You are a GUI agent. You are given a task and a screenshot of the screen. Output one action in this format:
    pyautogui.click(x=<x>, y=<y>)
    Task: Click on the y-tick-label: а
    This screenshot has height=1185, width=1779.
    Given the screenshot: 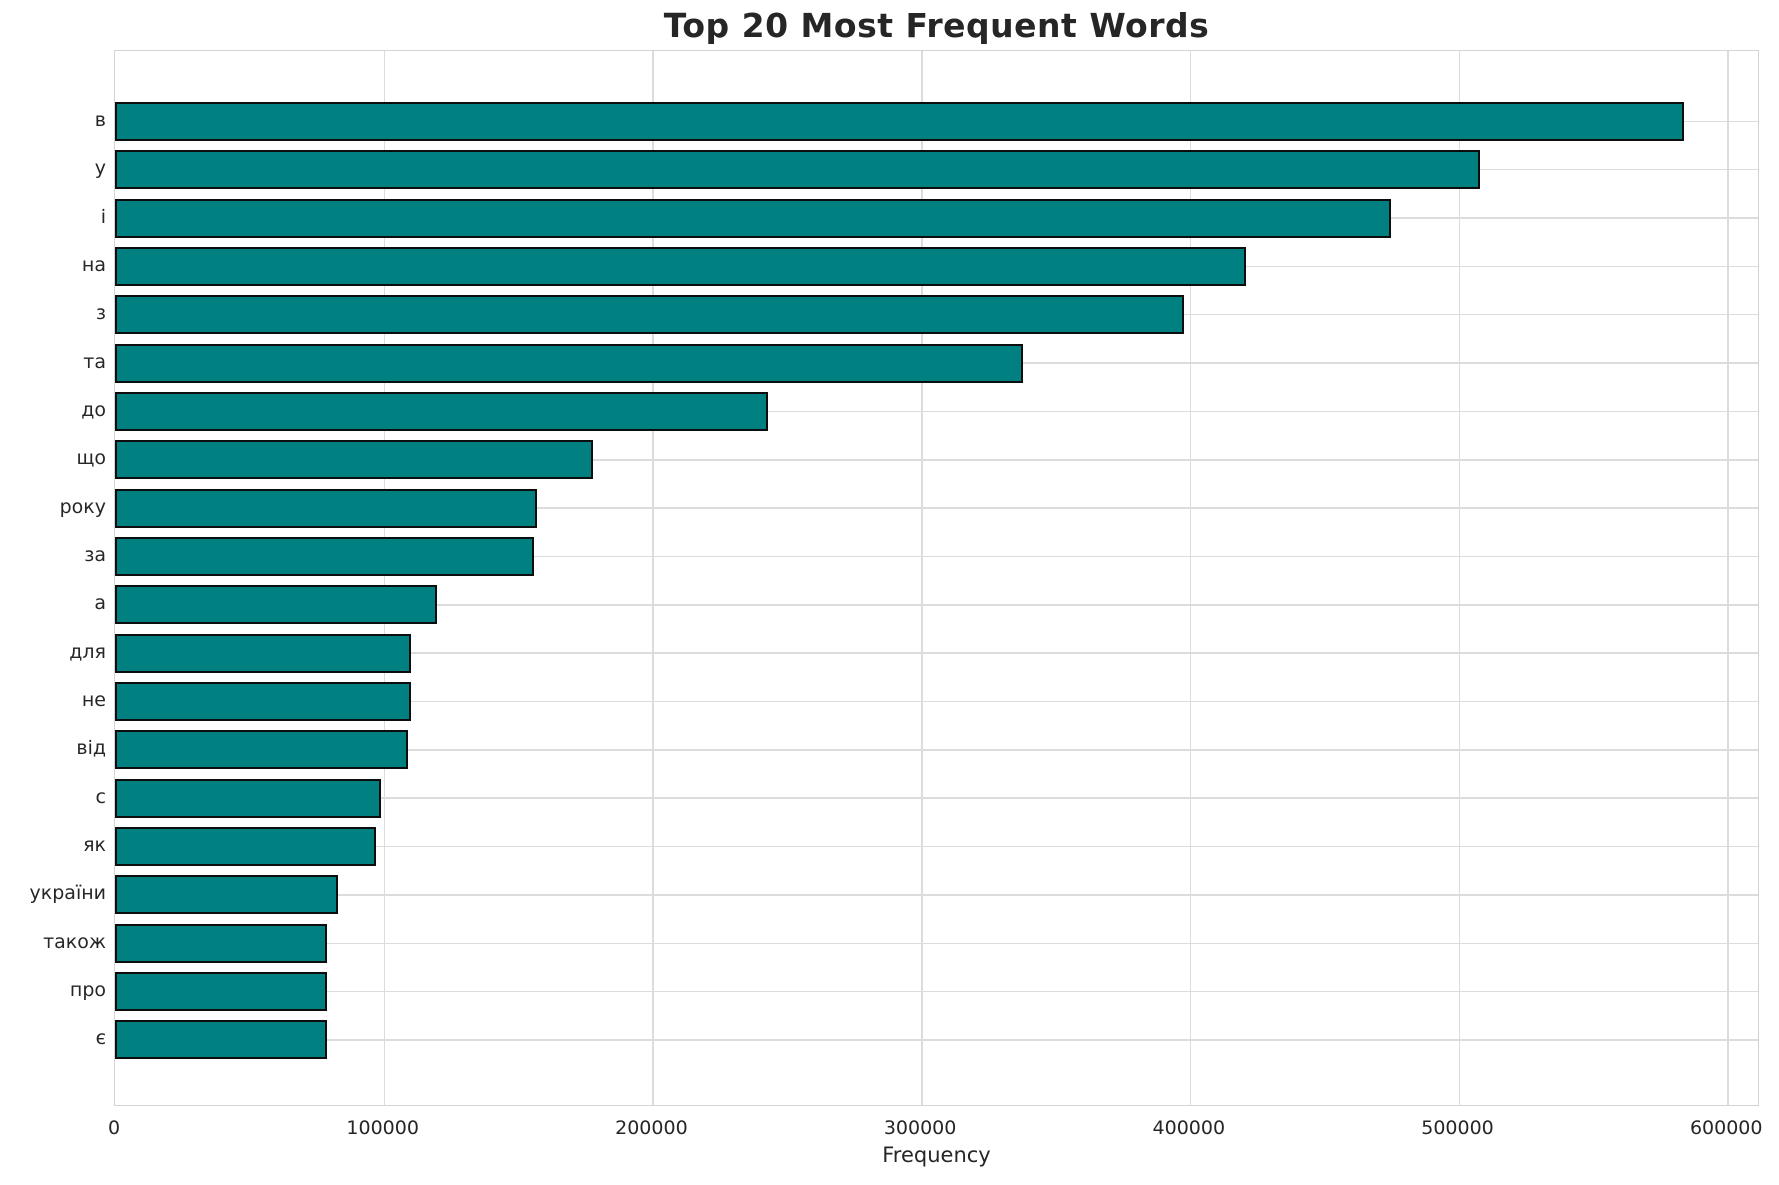 What is the action you would take?
    pyautogui.click(x=100, y=603)
    